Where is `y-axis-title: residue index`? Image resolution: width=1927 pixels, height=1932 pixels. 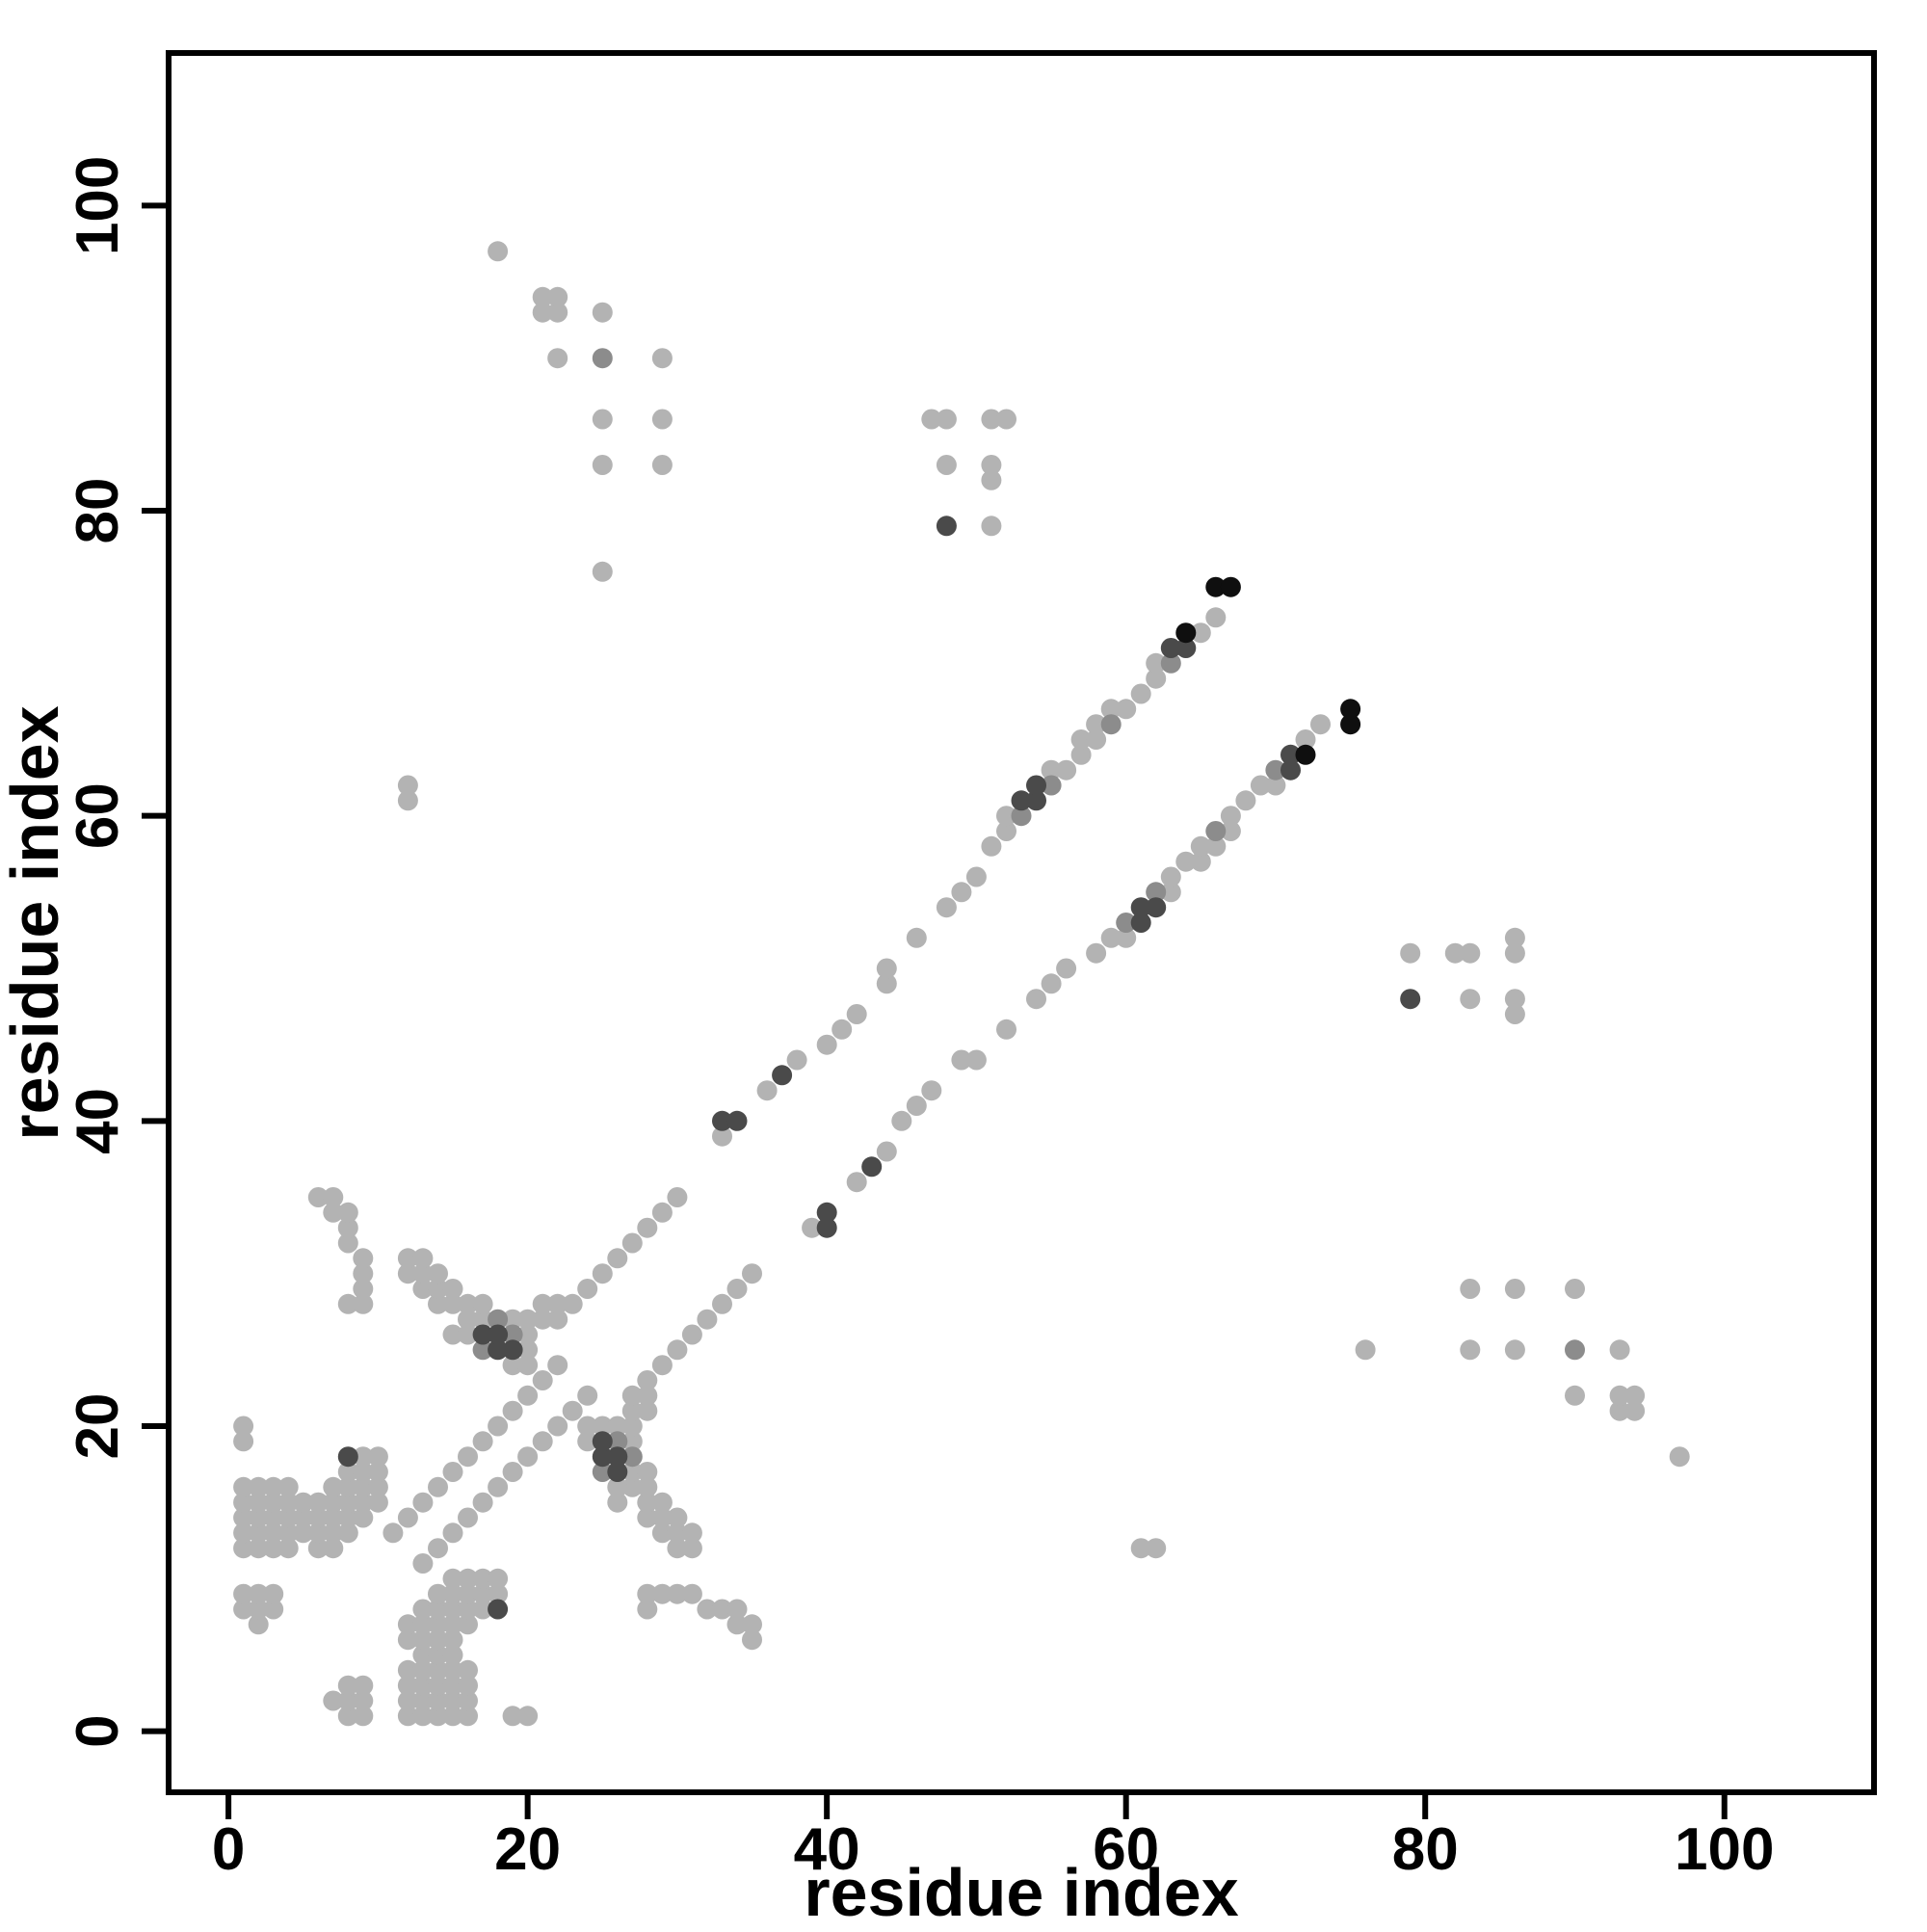 y-axis-title: residue index is located at coordinates (36, 922).